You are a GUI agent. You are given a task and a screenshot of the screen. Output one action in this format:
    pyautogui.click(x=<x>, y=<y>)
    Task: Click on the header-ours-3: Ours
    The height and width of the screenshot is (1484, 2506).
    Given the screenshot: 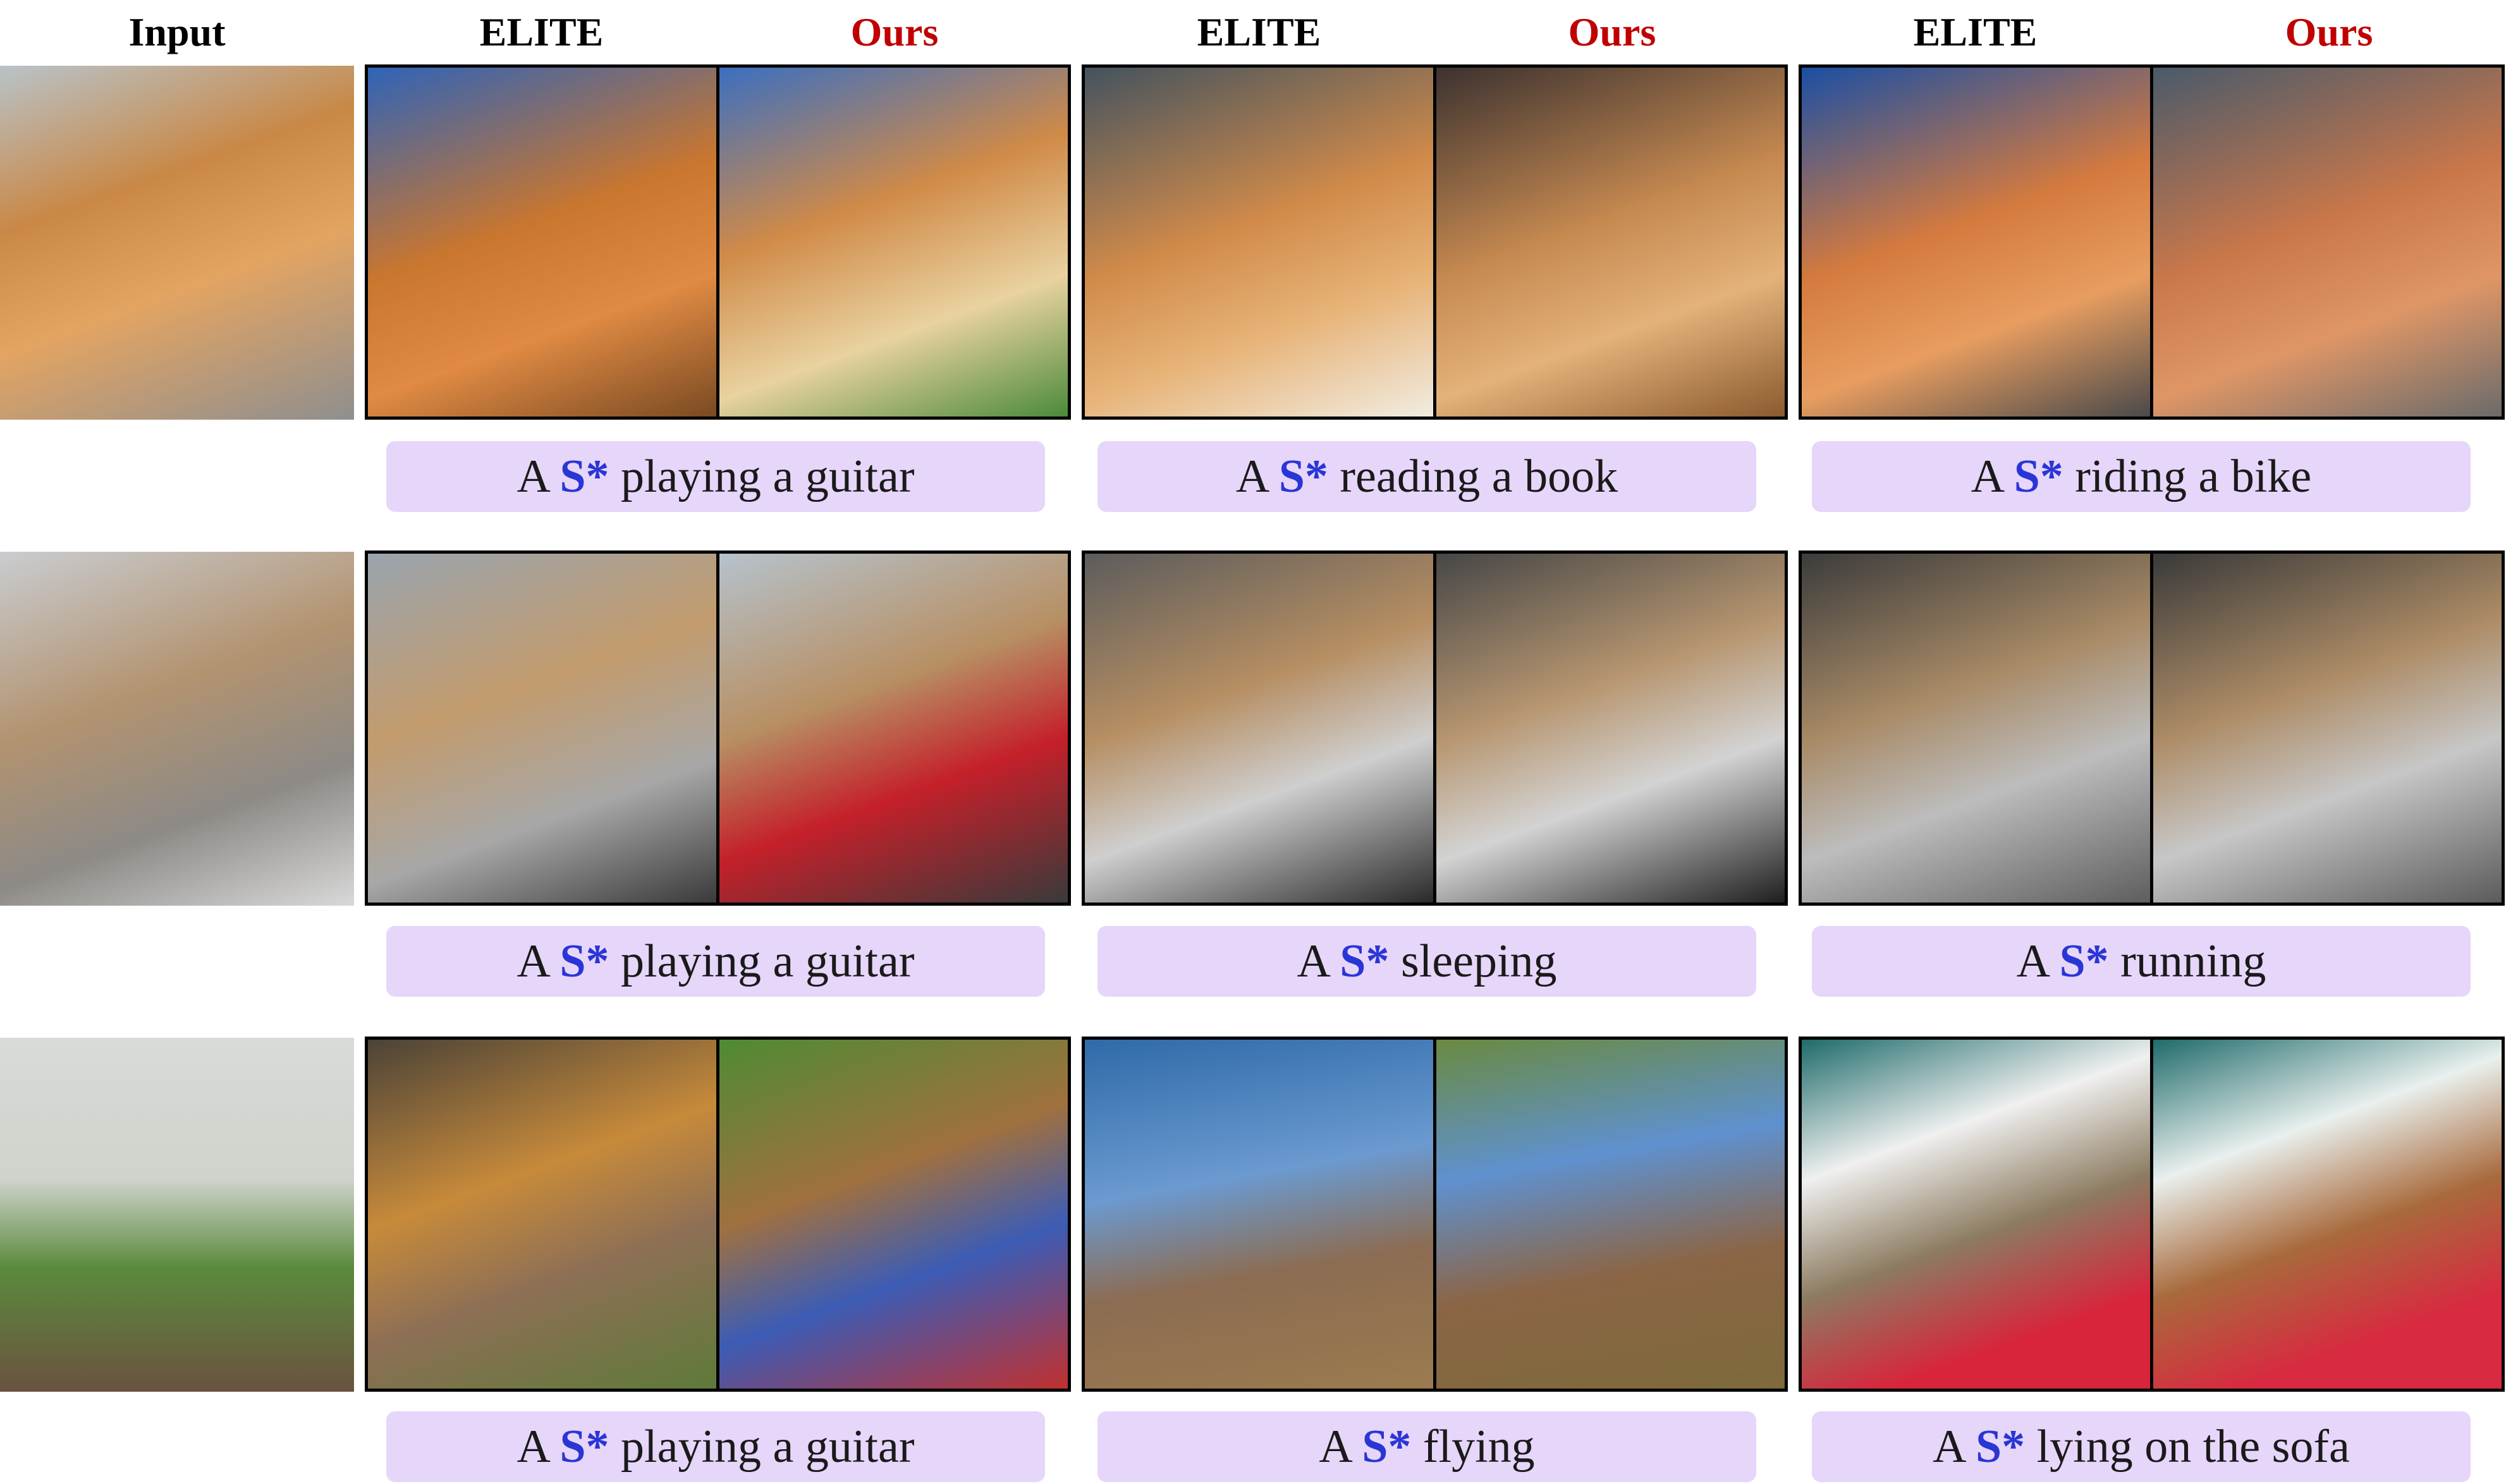 What is the action you would take?
    pyautogui.click(x=2329, y=31)
    